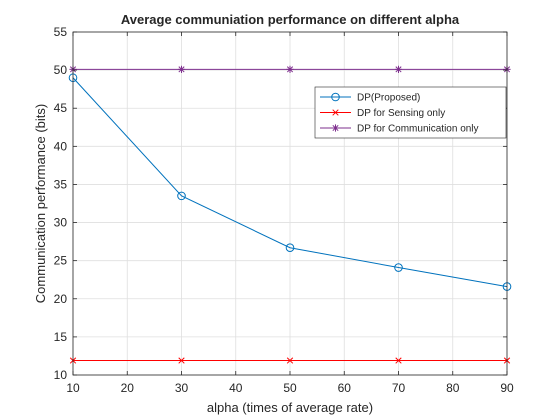 This screenshot has height=420, width=560. I want to click on legend-label: DP(Proposed), so click(388, 98).